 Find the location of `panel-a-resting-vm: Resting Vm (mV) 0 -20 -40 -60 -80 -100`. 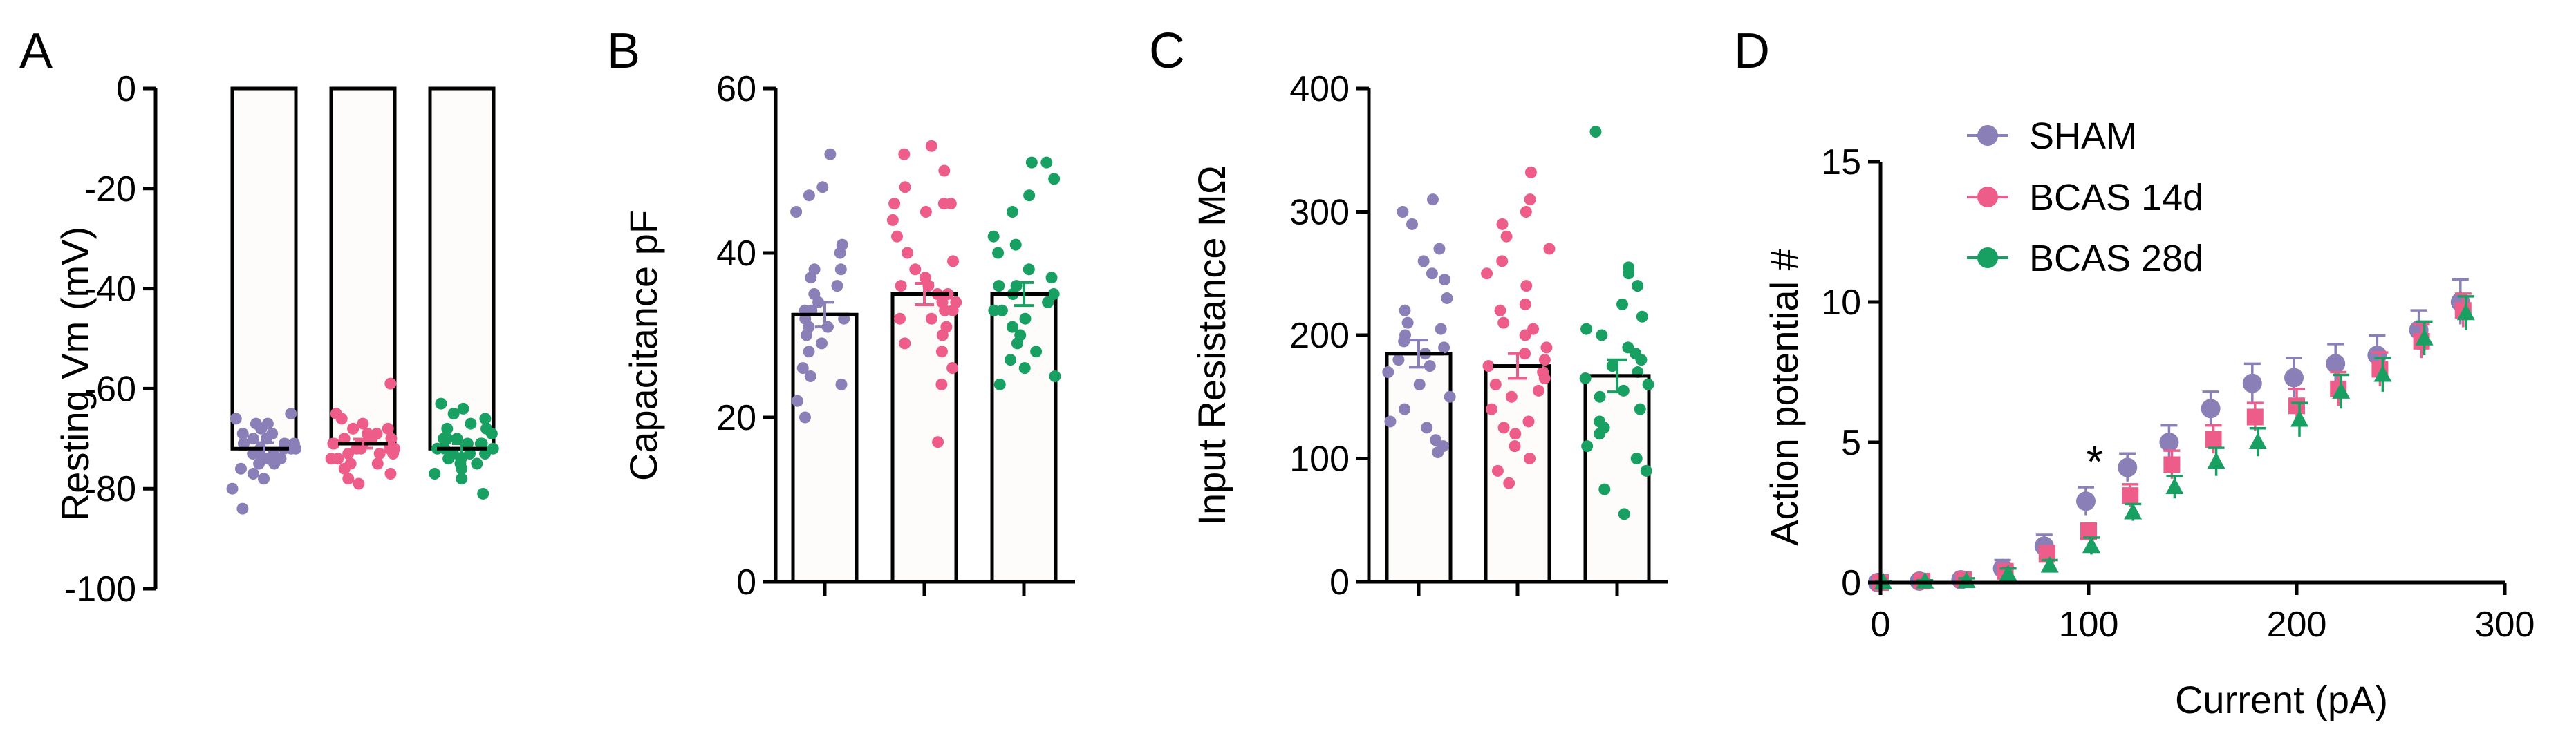

panel-a-resting-vm: Resting Vm (mV) 0 -20 -40 -60 -80 -100 is located at coordinates (276, 339).